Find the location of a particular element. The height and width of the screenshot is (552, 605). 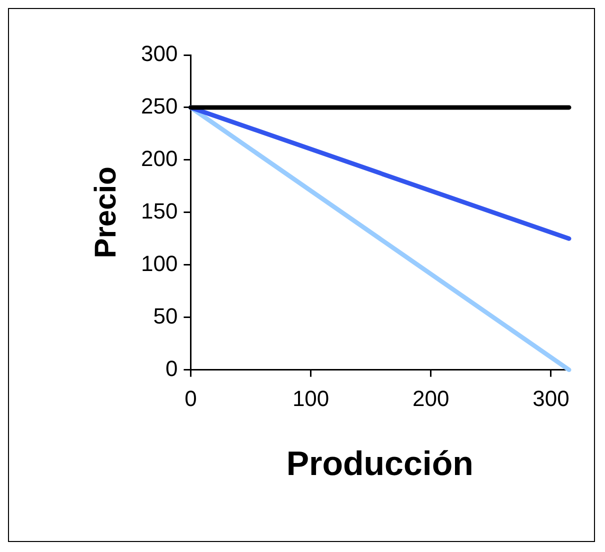

y-tick-label: 150 is located at coordinates (159, 211).